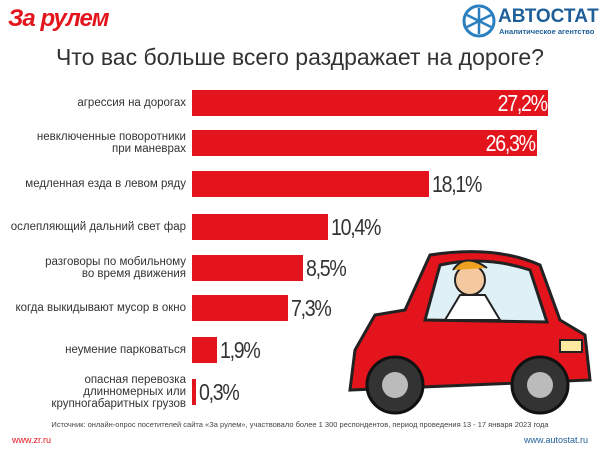 The width and height of the screenshot is (600, 449). What do you see at coordinates (240, 350) in the screenshot?
I see `value-label: 1,9%` at bounding box center [240, 350].